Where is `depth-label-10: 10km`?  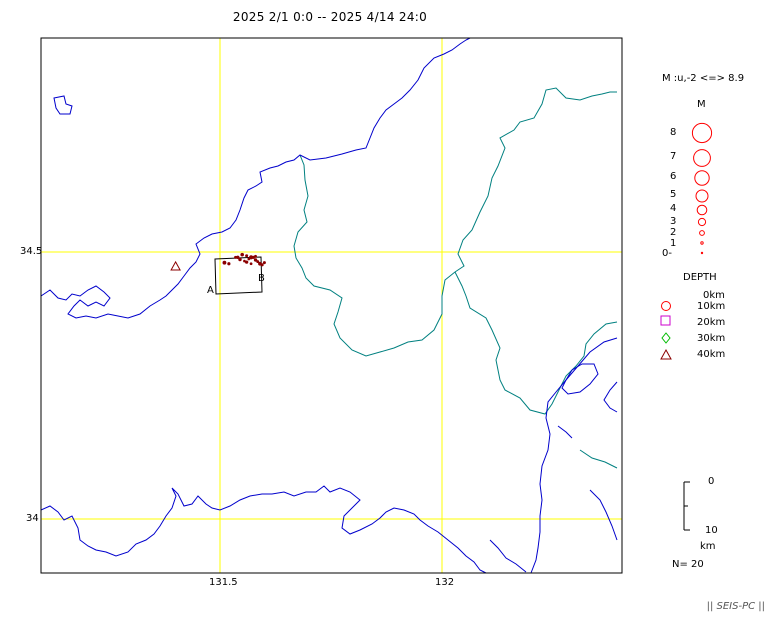 depth-label-10: 10km is located at coordinates (711, 306).